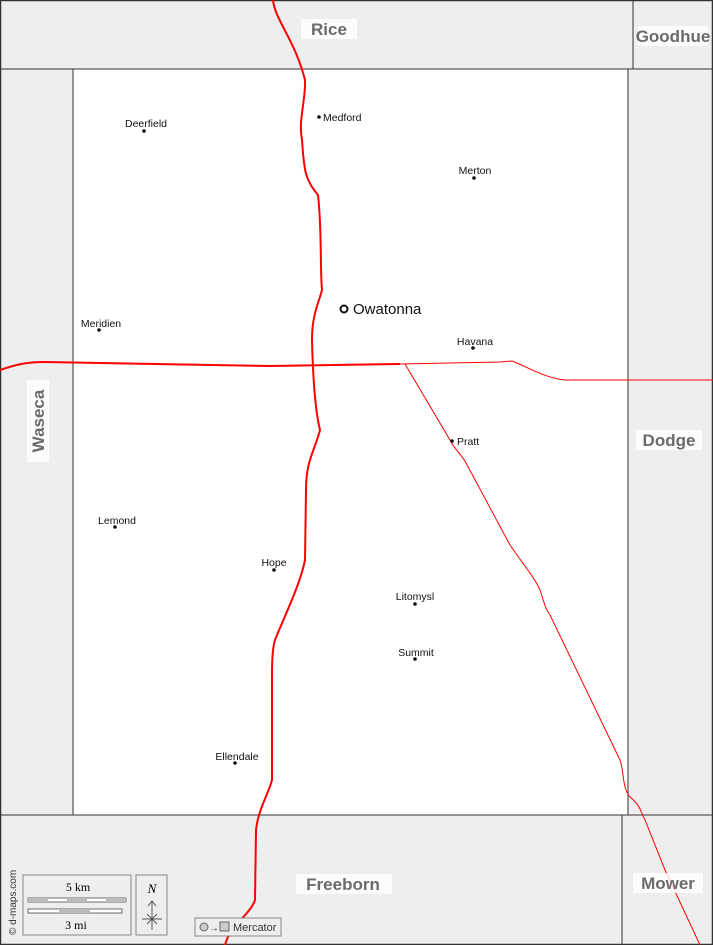 Image resolution: width=713 pixels, height=945 pixels. What do you see at coordinates (151, 905) in the screenshot?
I see `north-arrow: N` at bounding box center [151, 905].